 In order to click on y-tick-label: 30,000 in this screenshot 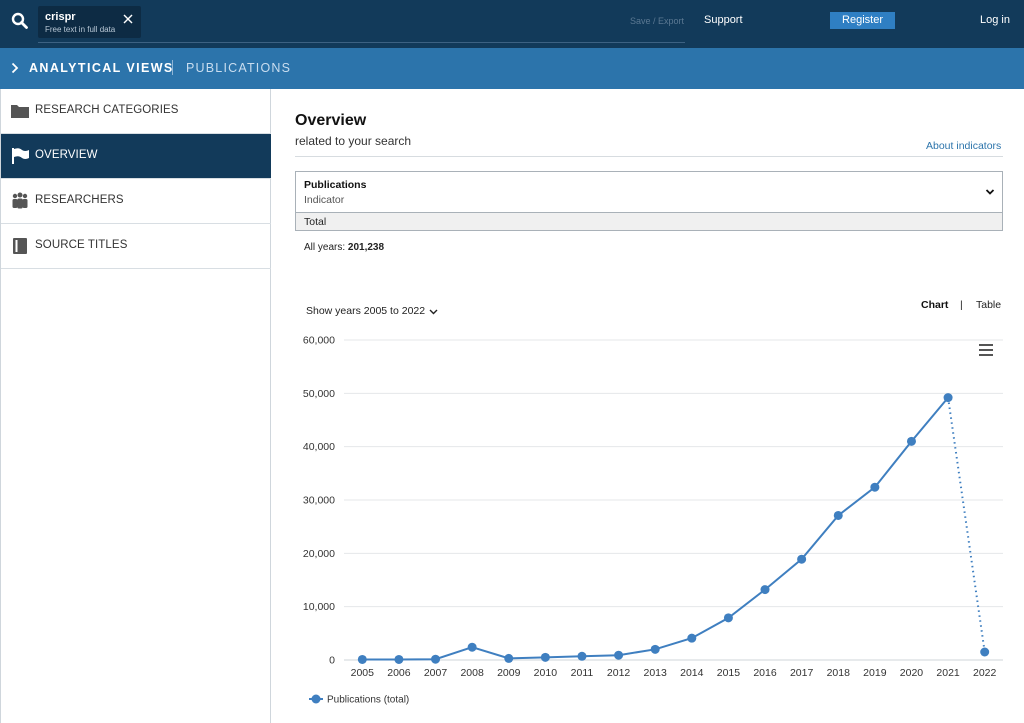, I will do `click(319, 501)`.